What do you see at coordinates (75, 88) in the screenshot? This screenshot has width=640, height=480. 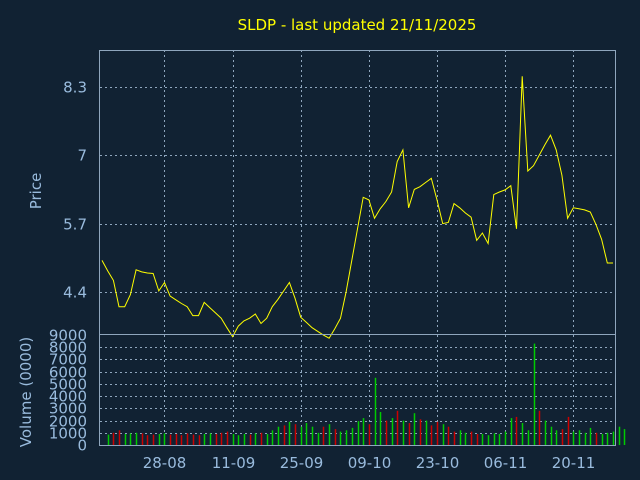 I see `price-tick-label: 8.3` at bounding box center [75, 88].